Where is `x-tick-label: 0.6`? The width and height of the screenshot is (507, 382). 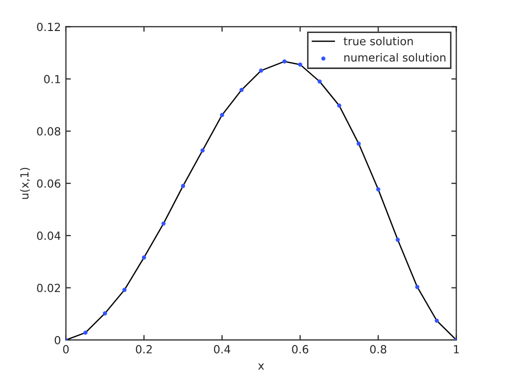 x-tick-label: 0.6 is located at coordinates (300, 349).